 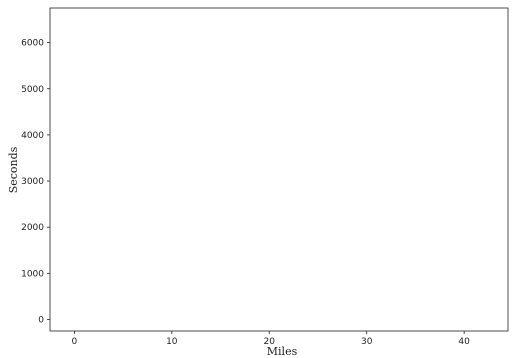 What do you see at coordinates (32, 136) in the screenshot?
I see `y-tick-label: 4000` at bounding box center [32, 136].